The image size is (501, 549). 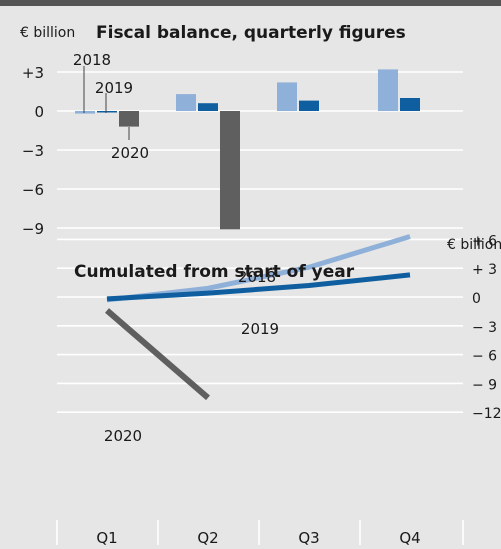 I want to click on top-series-label-2018: 2018, so click(x=92, y=60).